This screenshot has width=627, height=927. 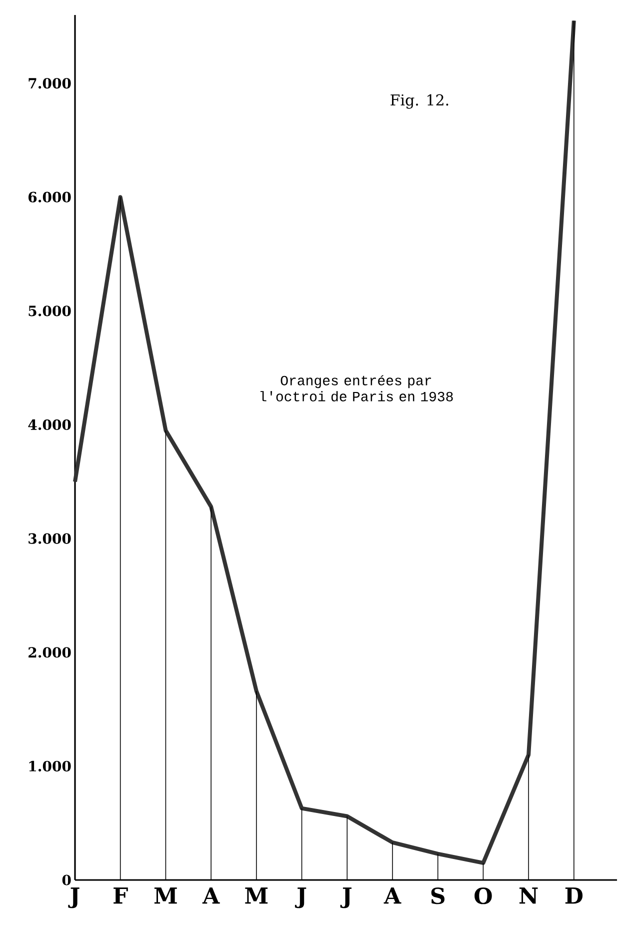 What do you see at coordinates (528, 896) in the screenshot?
I see `x-tick-label: N` at bounding box center [528, 896].